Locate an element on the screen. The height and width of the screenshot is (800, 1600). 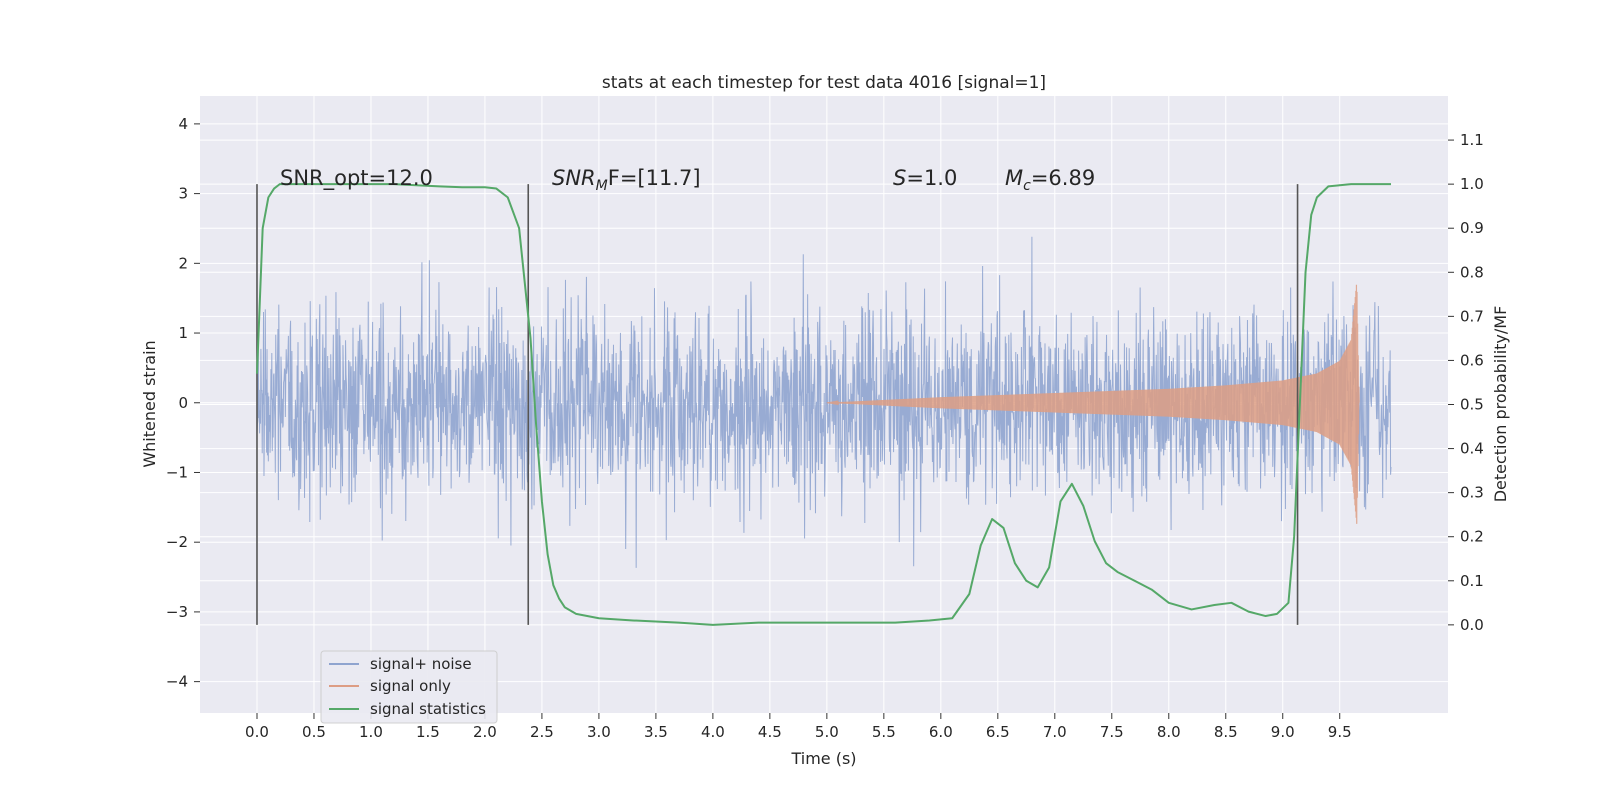
x-tick-label: 0.0 is located at coordinates (257, 732).